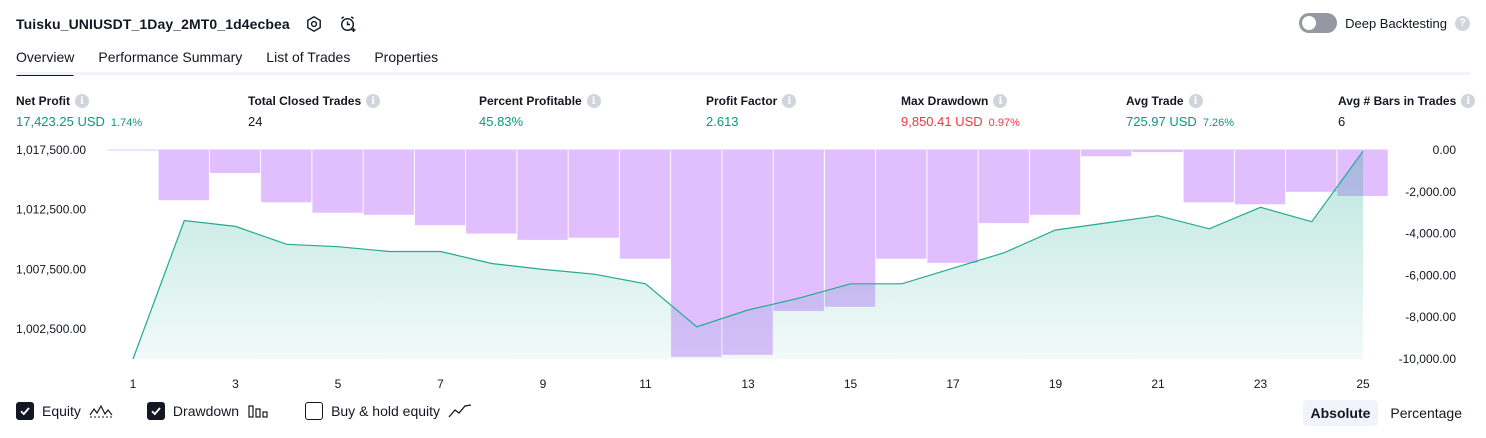 The image size is (1486, 438). I want to click on right-axis-tick-label: -6,000.00, so click(1430, 275).